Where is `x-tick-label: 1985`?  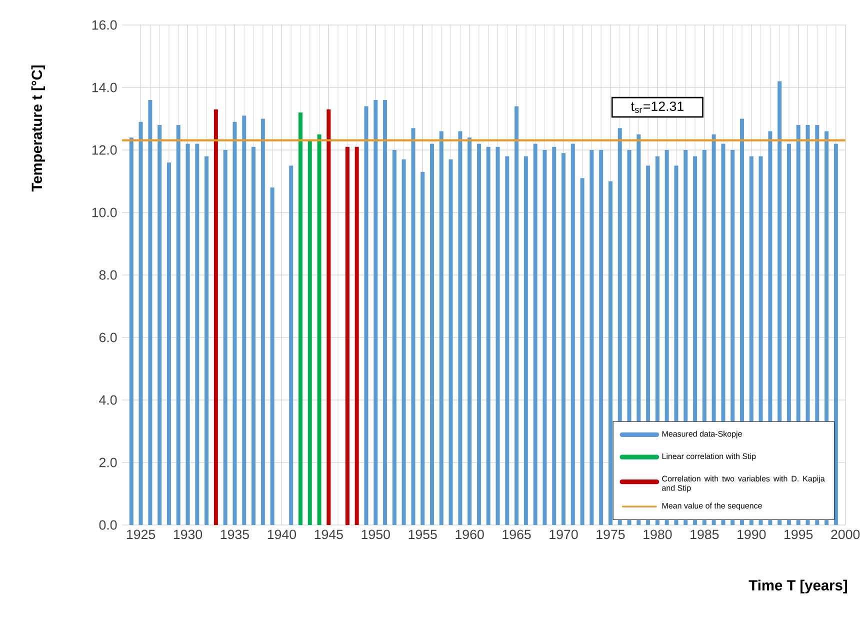
x-tick-label: 1985 is located at coordinates (704, 535).